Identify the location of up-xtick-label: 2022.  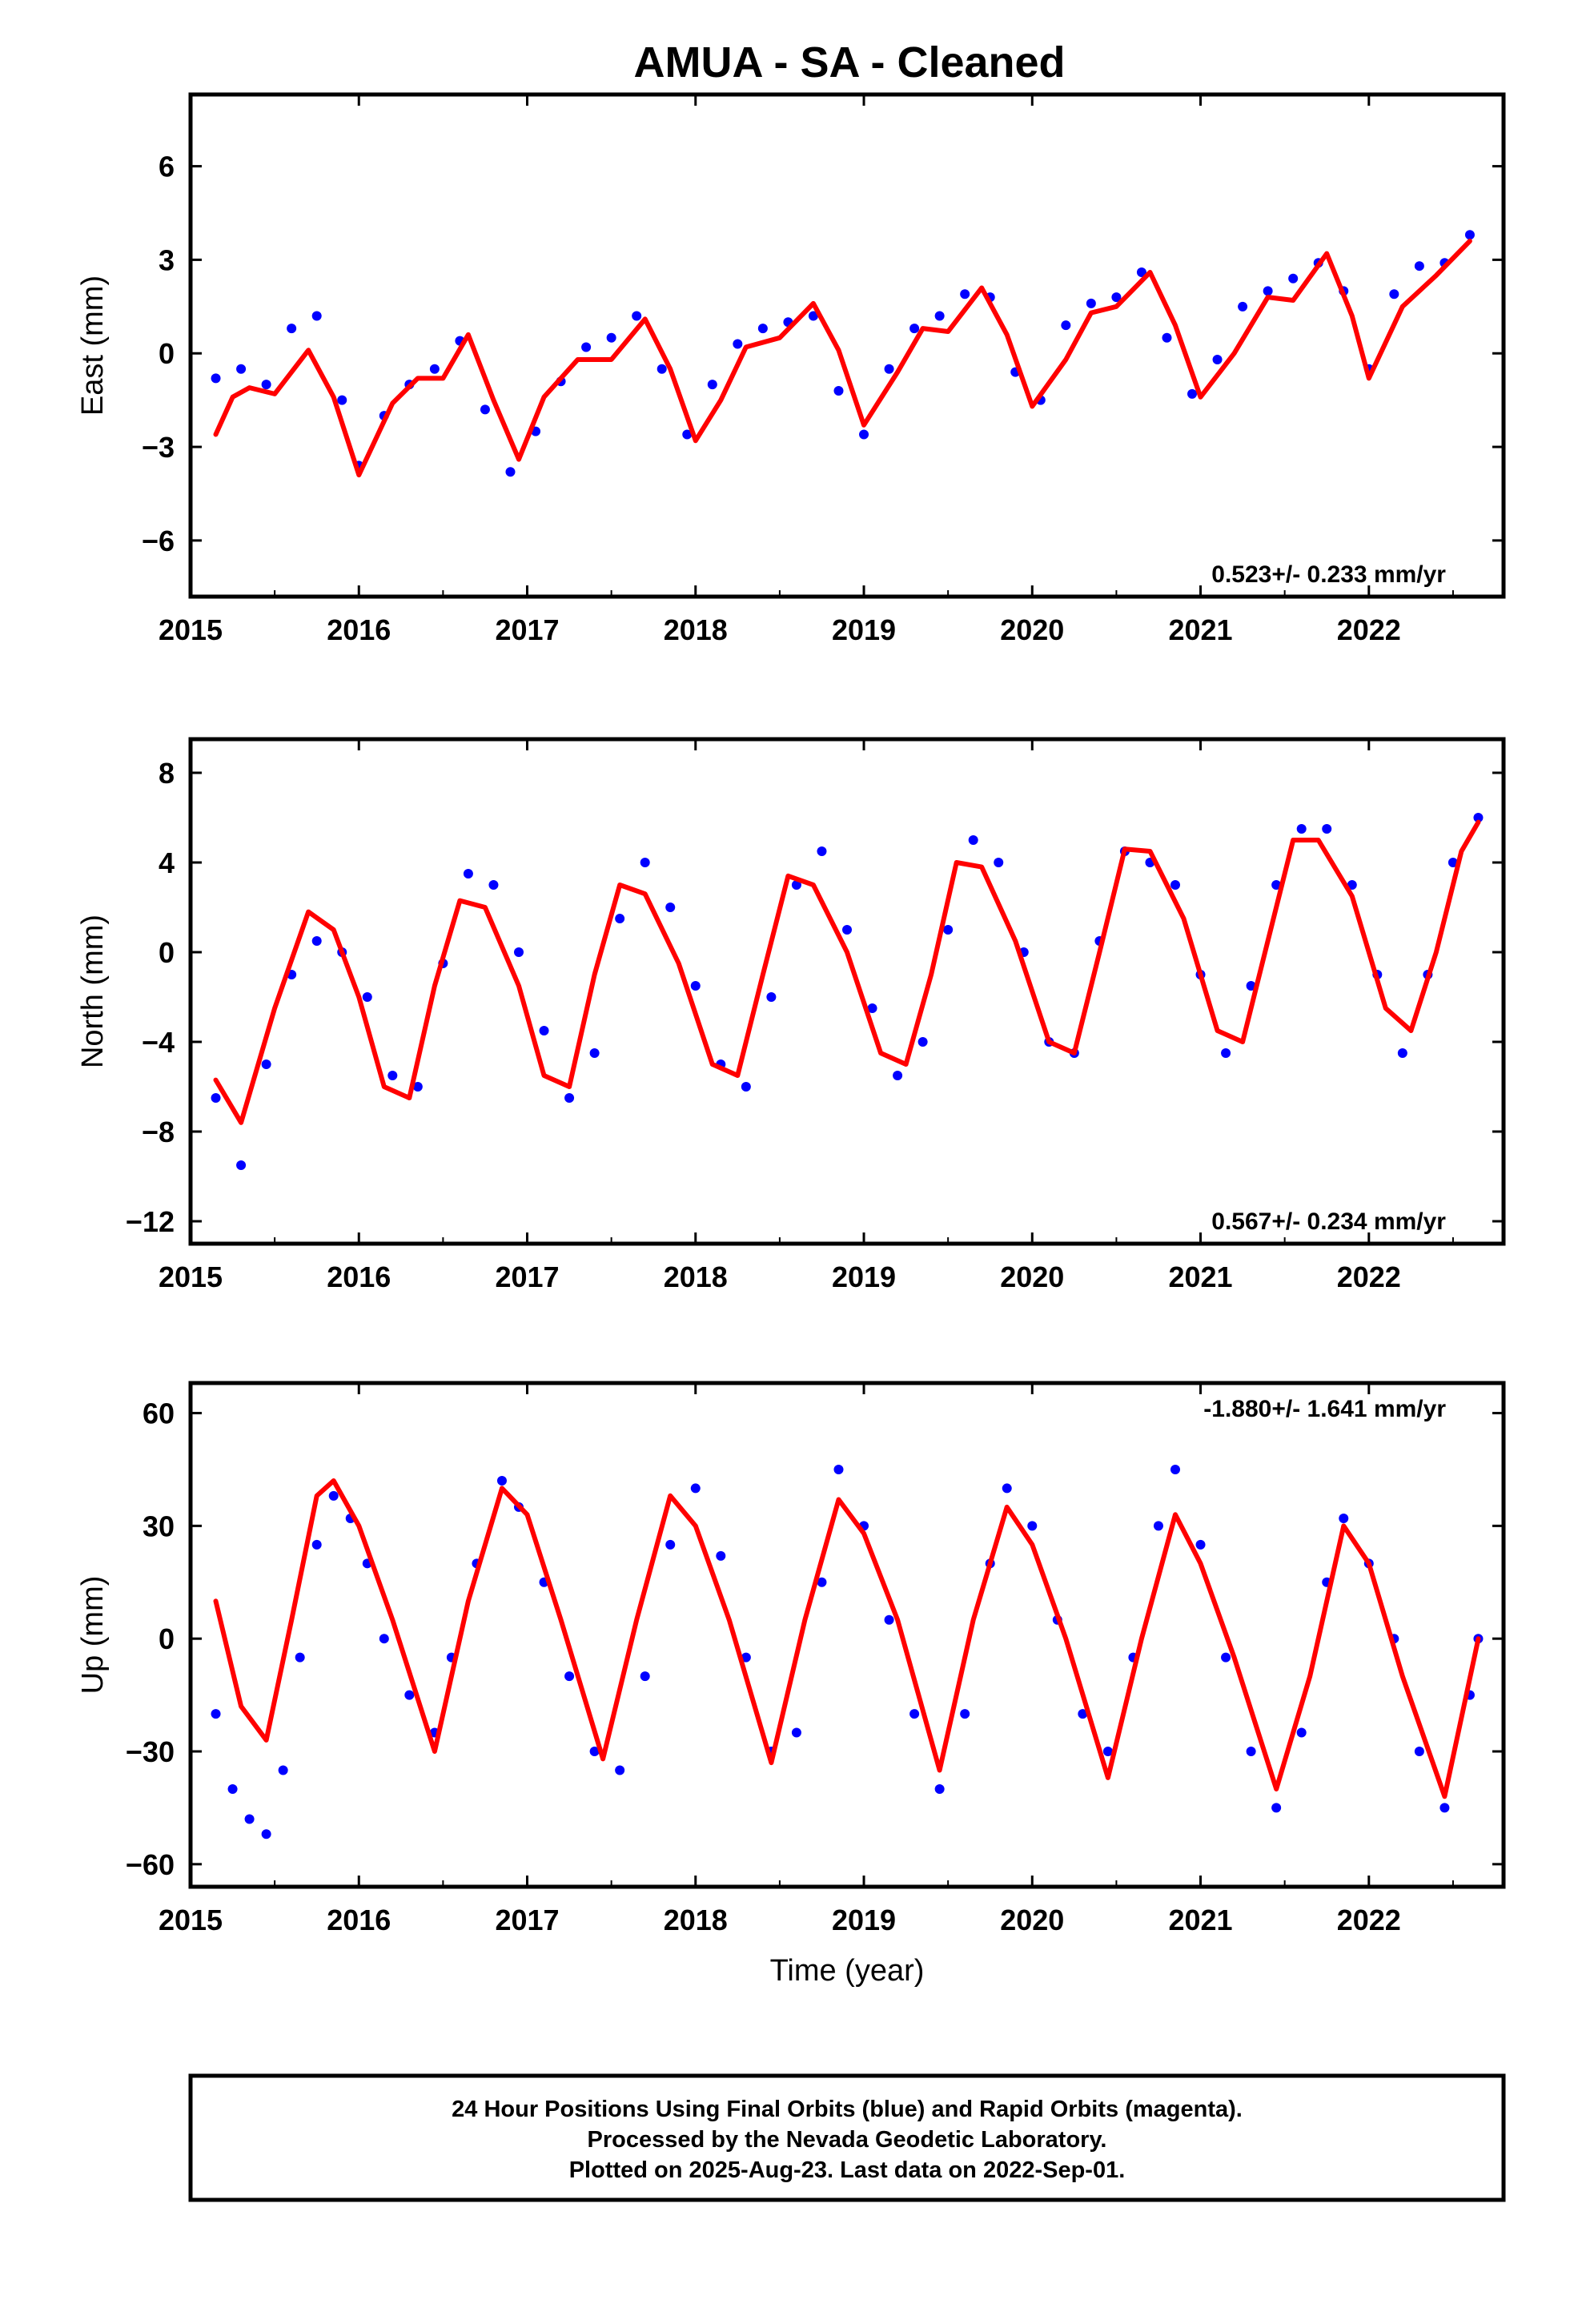
(1369, 1920).